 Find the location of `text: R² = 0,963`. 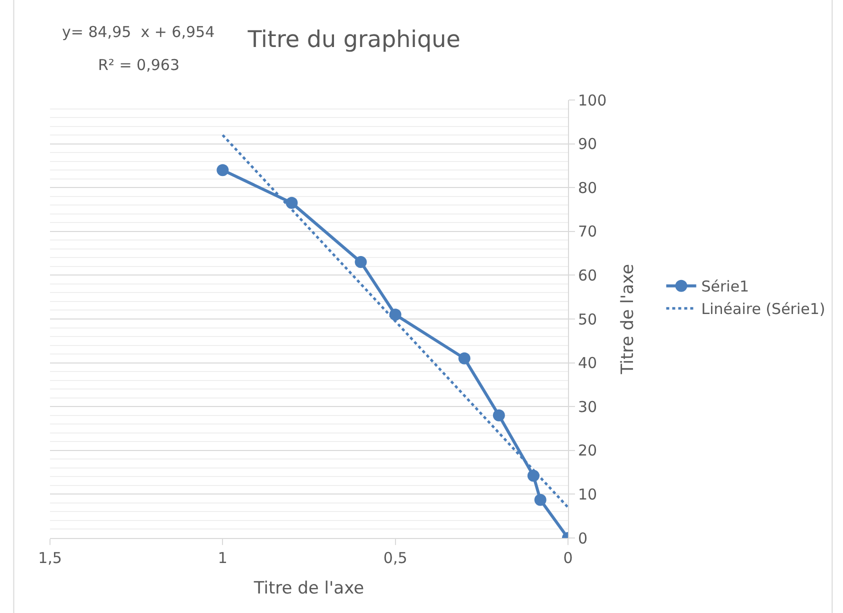

text: R² = 0,963 is located at coordinates (139, 65).